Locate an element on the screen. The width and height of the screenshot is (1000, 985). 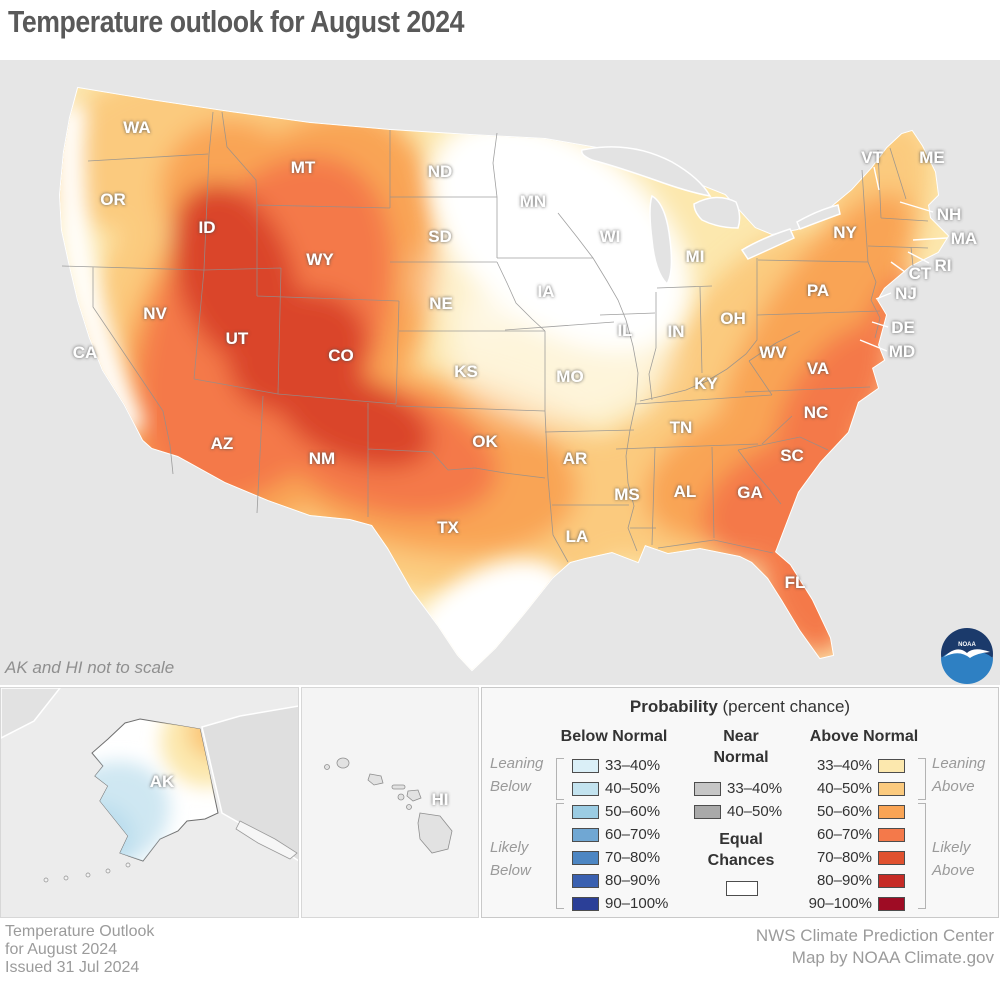
state-label-ga: GA is located at coordinates (750, 492).